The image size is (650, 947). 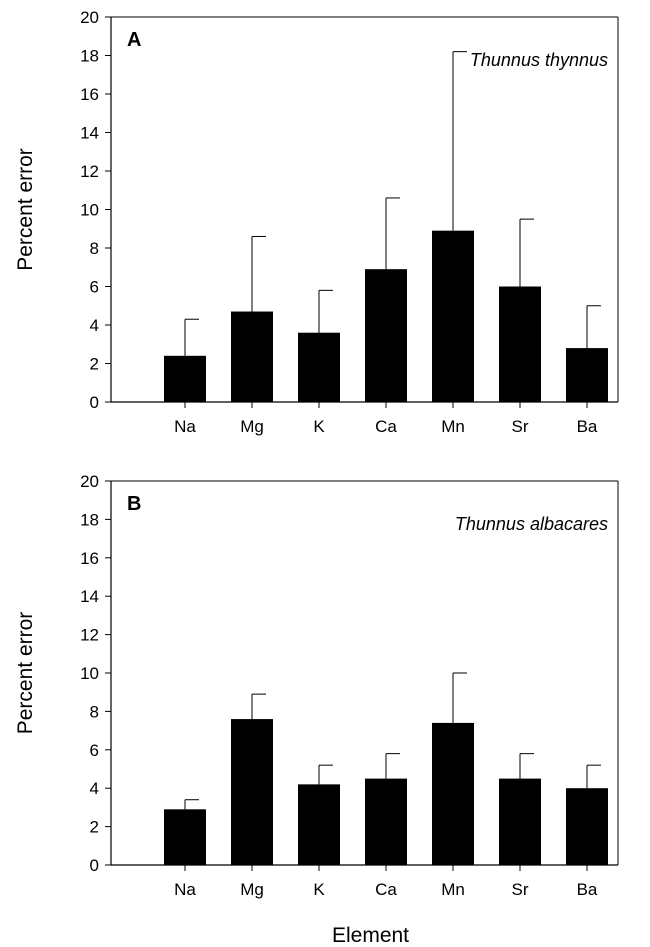 I want to click on species-annotation: Thunnus thynnus, so click(x=539, y=60).